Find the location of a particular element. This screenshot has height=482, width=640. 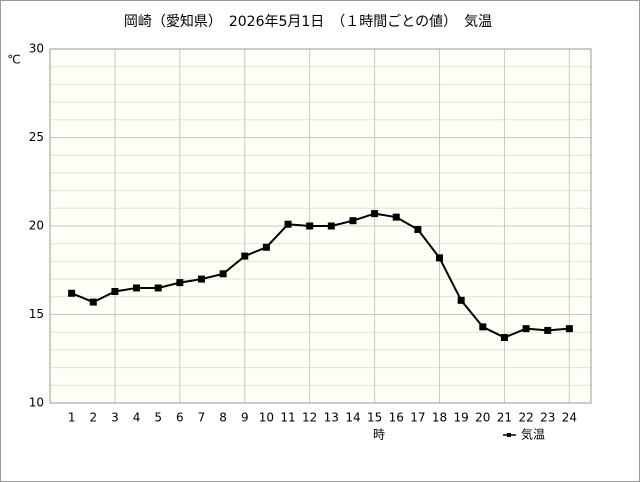

x-tick-label: 6 is located at coordinates (180, 418).